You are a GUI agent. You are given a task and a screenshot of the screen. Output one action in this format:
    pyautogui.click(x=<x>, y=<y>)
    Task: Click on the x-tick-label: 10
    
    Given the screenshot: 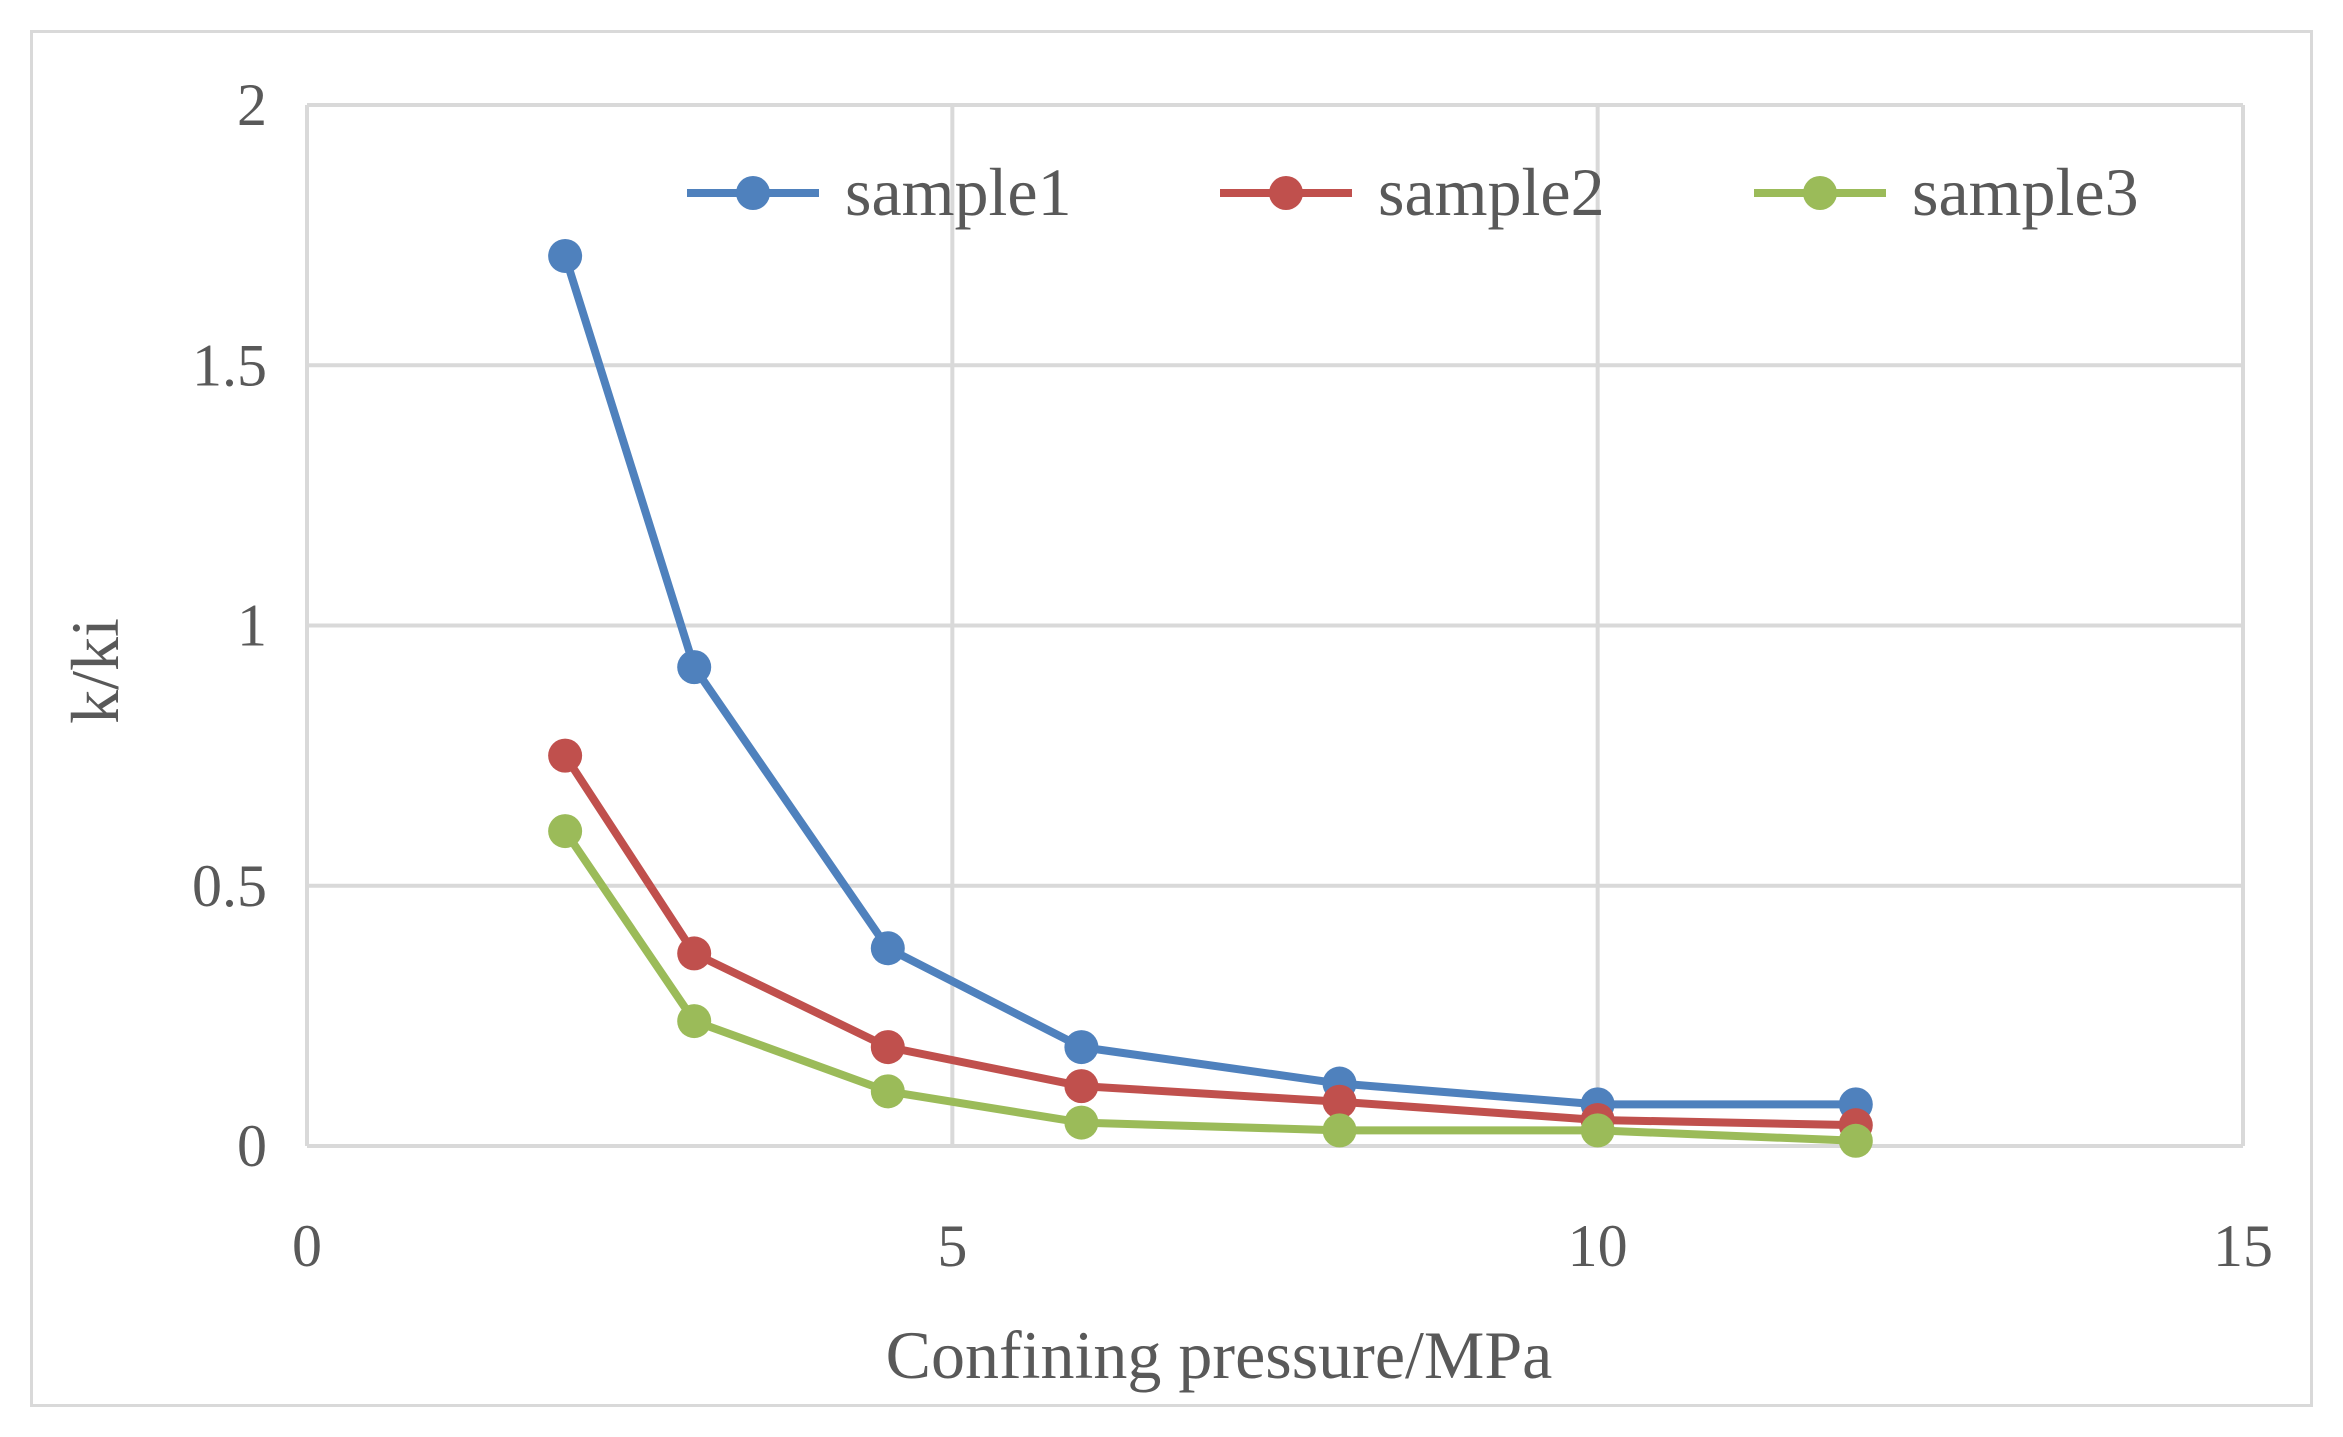 What is the action you would take?
    pyautogui.click(x=1598, y=1246)
    